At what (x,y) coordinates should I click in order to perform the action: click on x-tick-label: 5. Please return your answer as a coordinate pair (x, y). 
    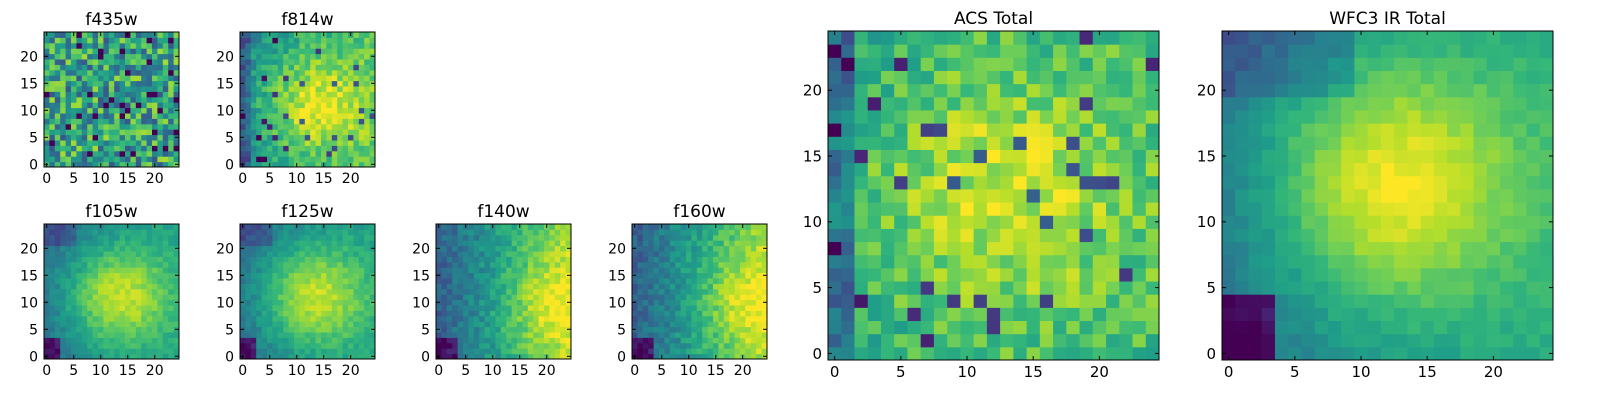
    Looking at the image, I should click on (269, 179).